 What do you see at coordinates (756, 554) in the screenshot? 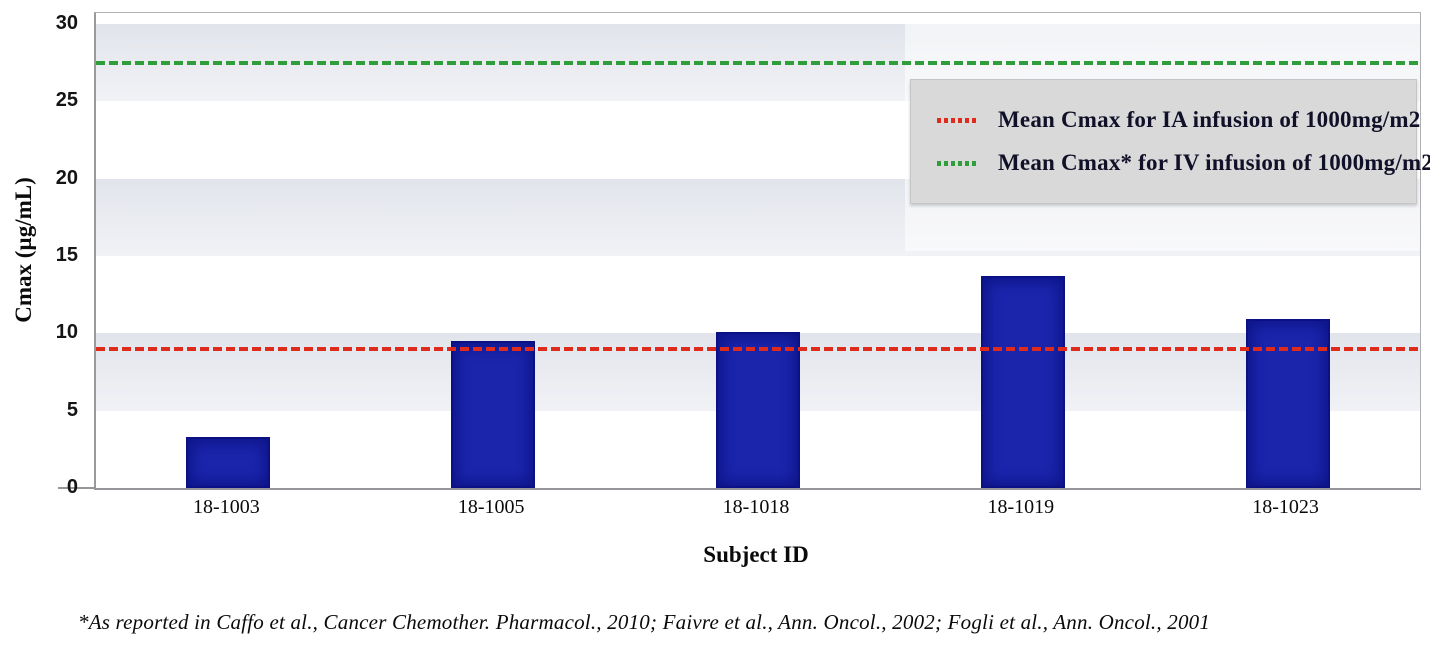
I see `x-axis-title: Subject ID` at bounding box center [756, 554].